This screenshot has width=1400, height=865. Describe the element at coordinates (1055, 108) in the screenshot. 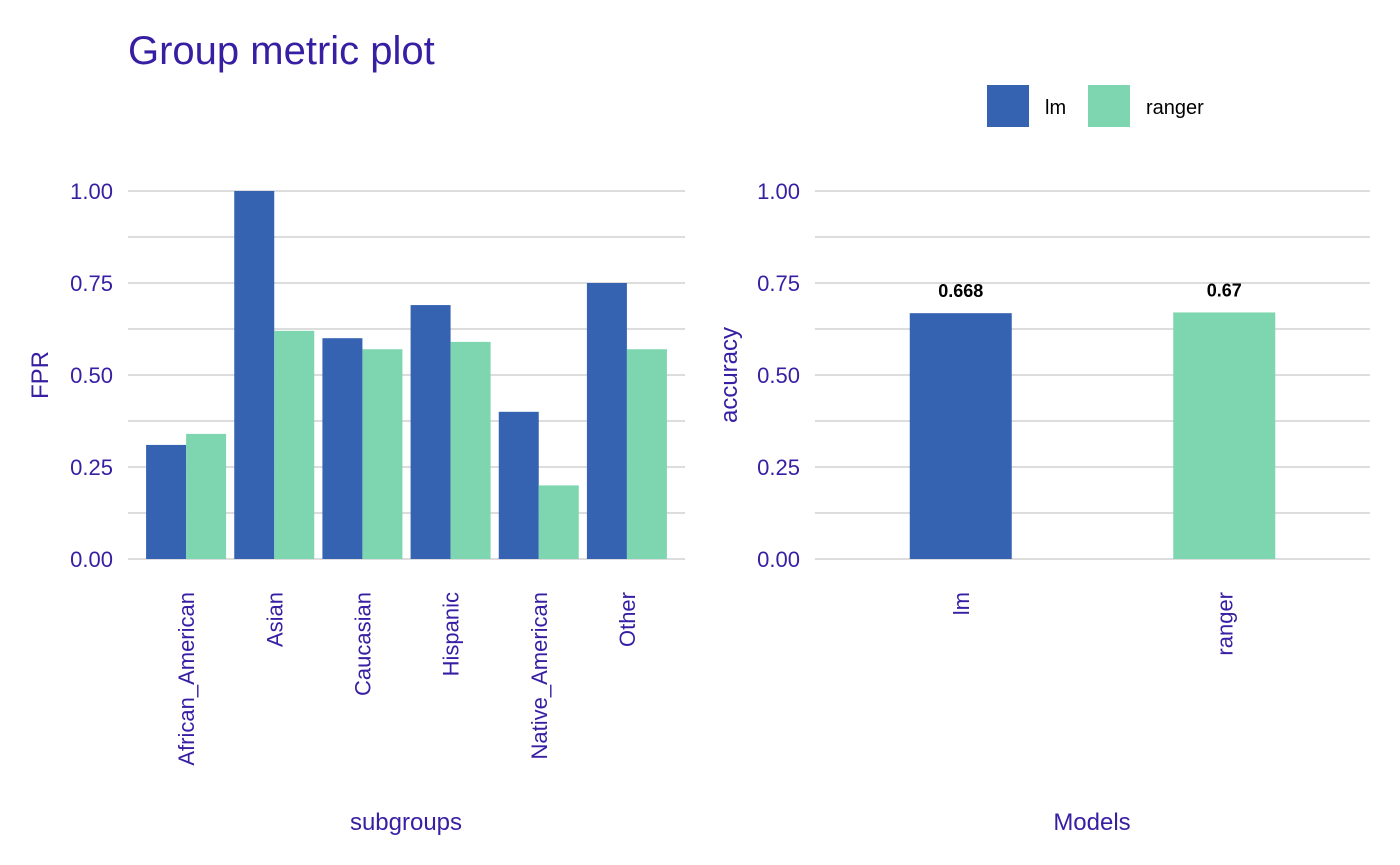

I see `legend-label-lm: lm` at that location.